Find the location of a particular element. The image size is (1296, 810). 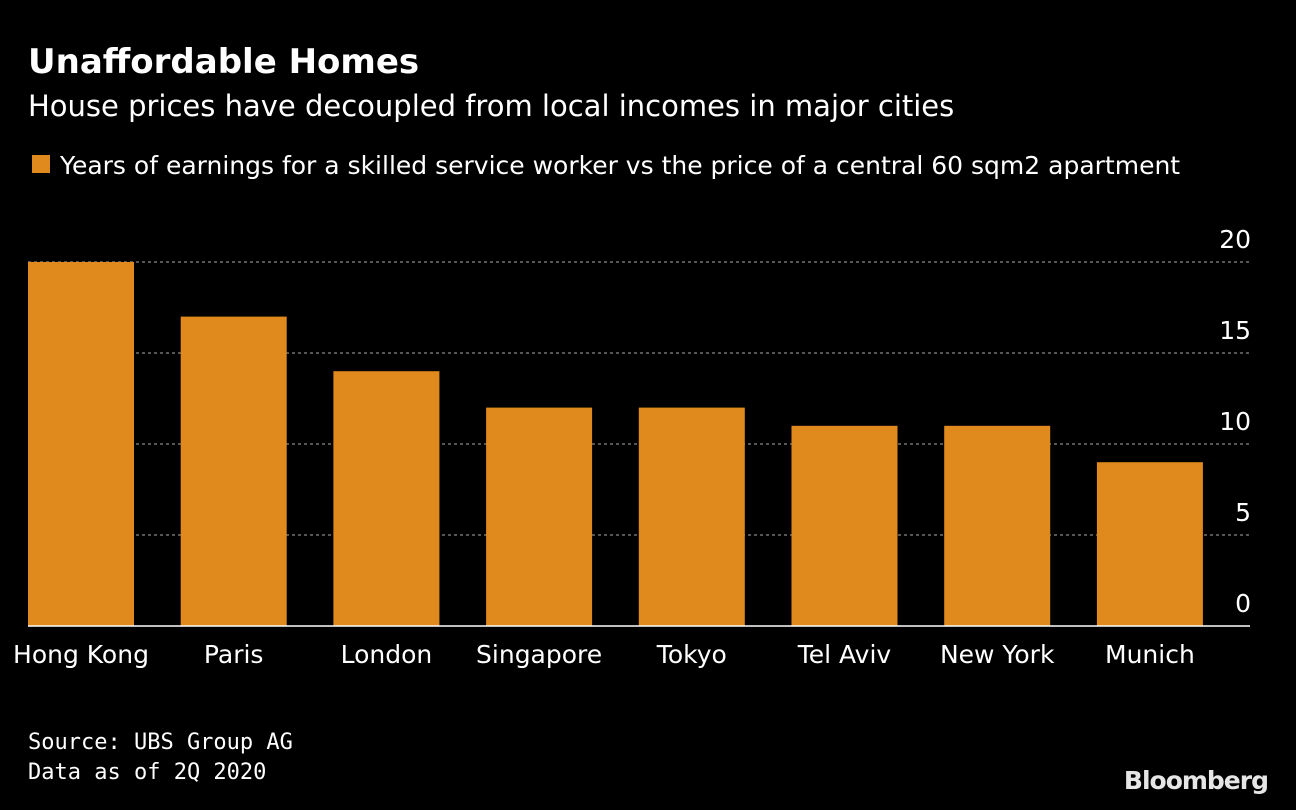

y-tick-label: 10 is located at coordinates (1235, 421).